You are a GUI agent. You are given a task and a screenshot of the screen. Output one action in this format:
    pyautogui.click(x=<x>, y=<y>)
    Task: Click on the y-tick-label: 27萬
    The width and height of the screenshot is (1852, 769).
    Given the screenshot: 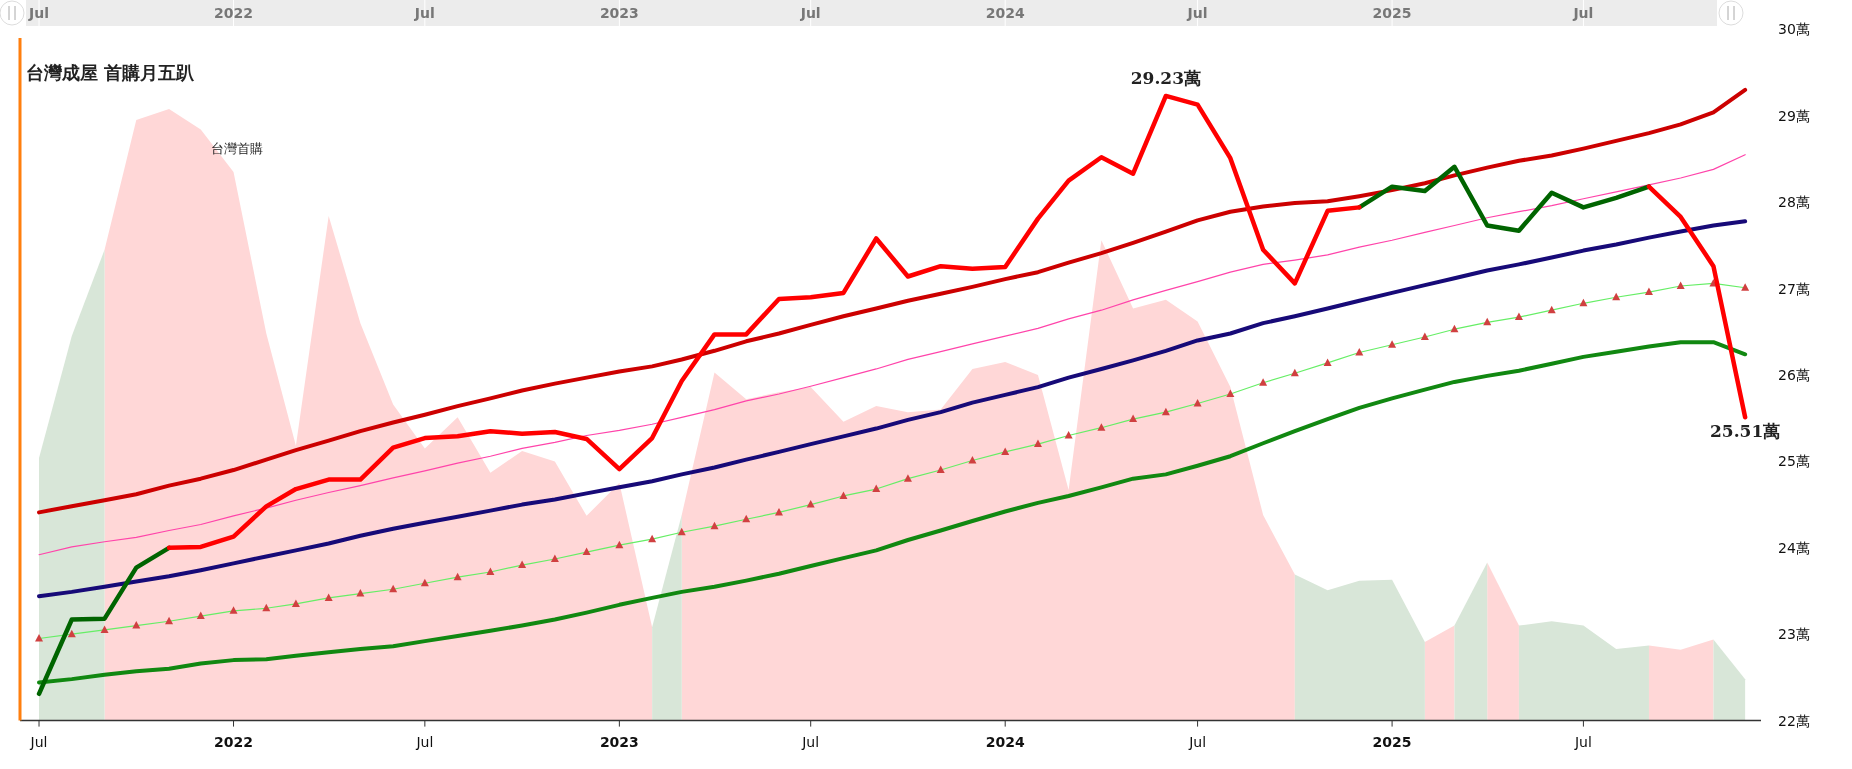 What is the action you would take?
    pyautogui.click(x=1794, y=288)
    